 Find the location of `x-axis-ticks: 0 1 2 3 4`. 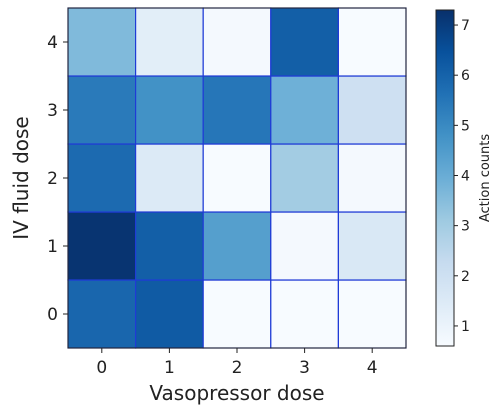

x-axis-ticks: 0 1 2 3 4 is located at coordinates (237, 363).